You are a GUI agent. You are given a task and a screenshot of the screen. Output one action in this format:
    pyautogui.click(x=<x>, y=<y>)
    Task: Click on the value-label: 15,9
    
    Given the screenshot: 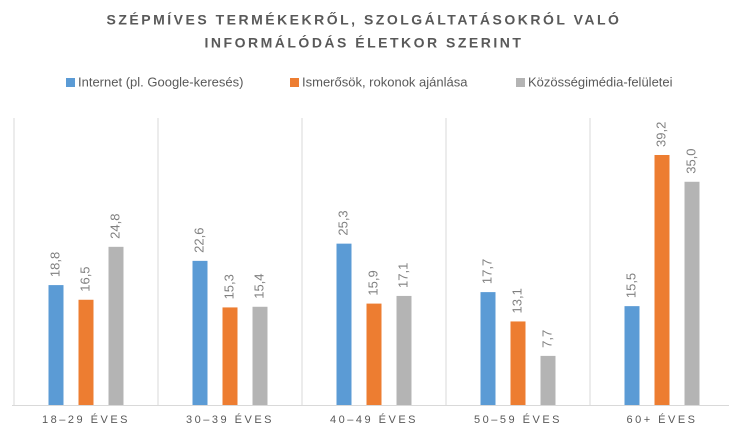 What is the action you would take?
    pyautogui.click(x=372, y=282)
    